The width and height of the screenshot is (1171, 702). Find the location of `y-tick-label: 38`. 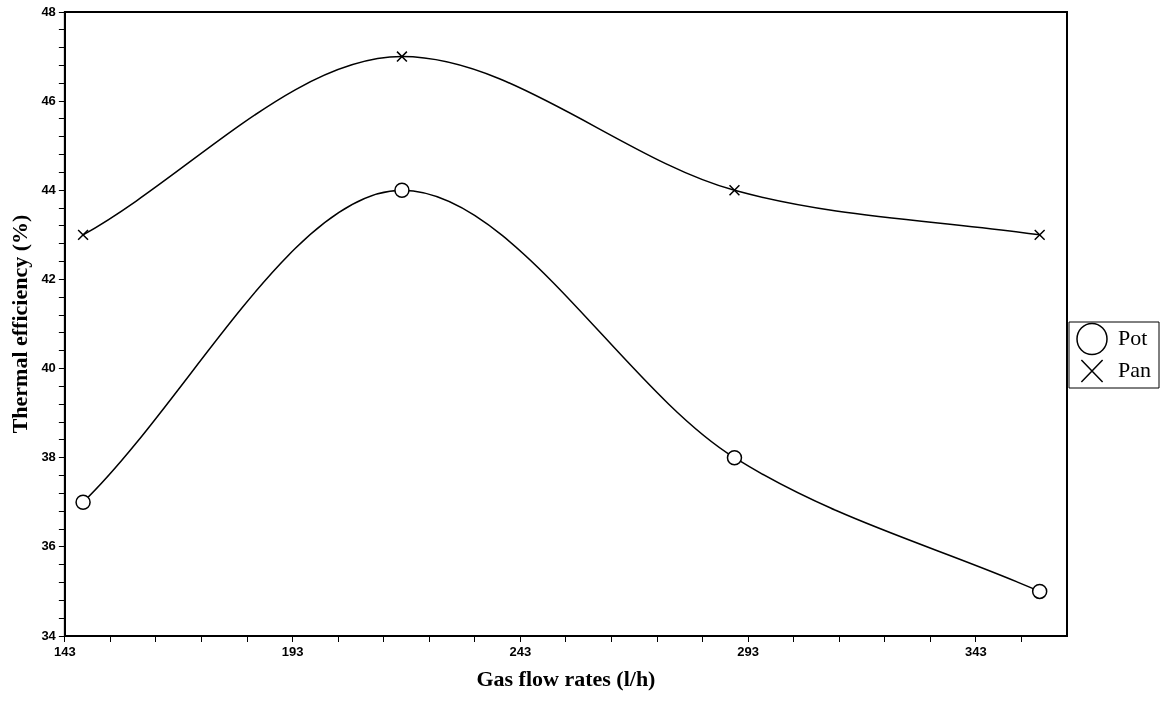

y-tick-label: 38 is located at coordinates (48, 457).